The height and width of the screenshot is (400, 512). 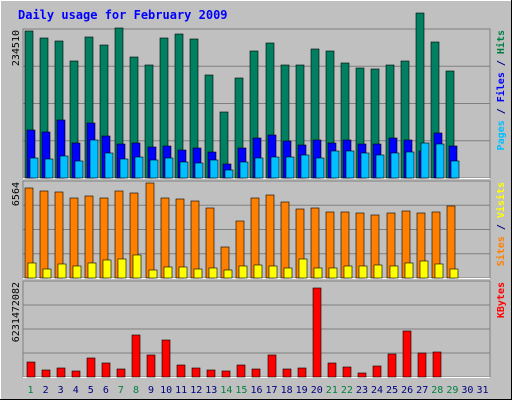 What do you see at coordinates (16, 48) in the screenshot?
I see `axis-max-label: 234510` at bounding box center [16, 48].